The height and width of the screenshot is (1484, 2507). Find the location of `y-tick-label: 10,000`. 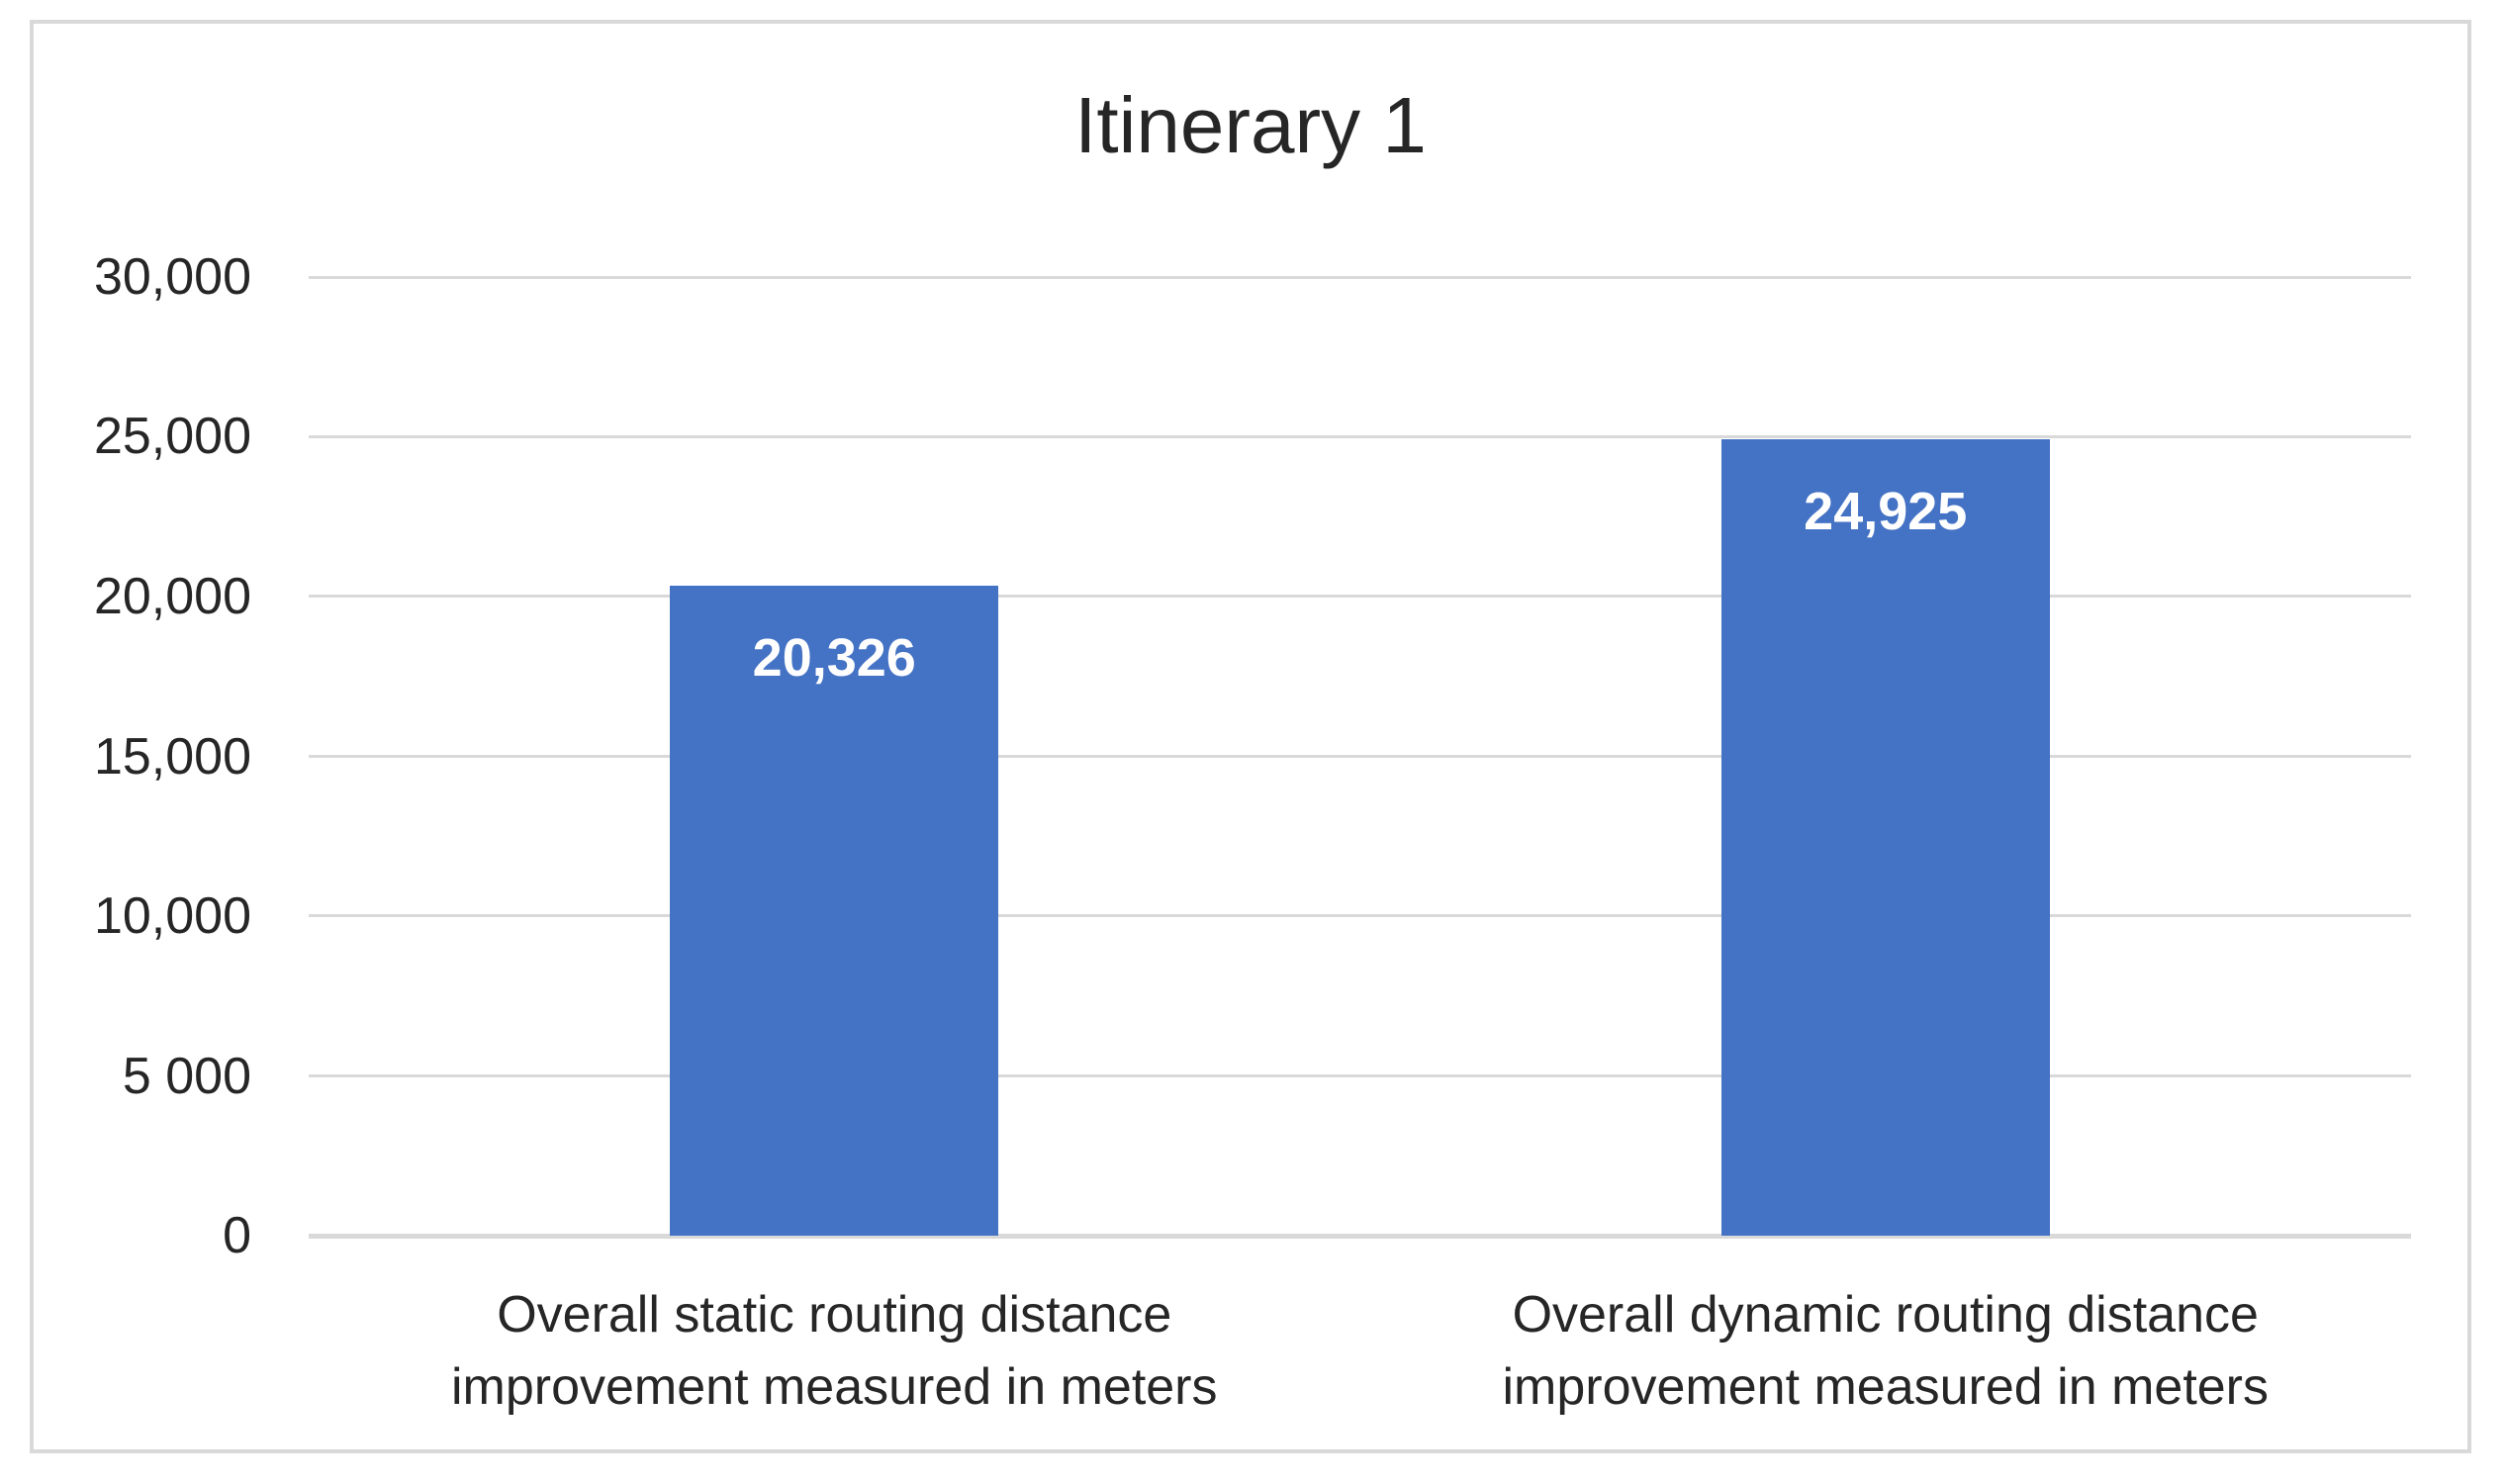

y-tick-label: 10,000 is located at coordinates (172, 915).